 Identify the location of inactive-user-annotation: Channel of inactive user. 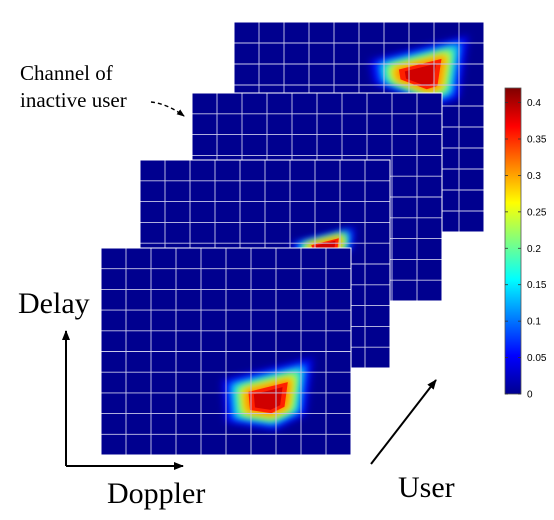
(102, 89).